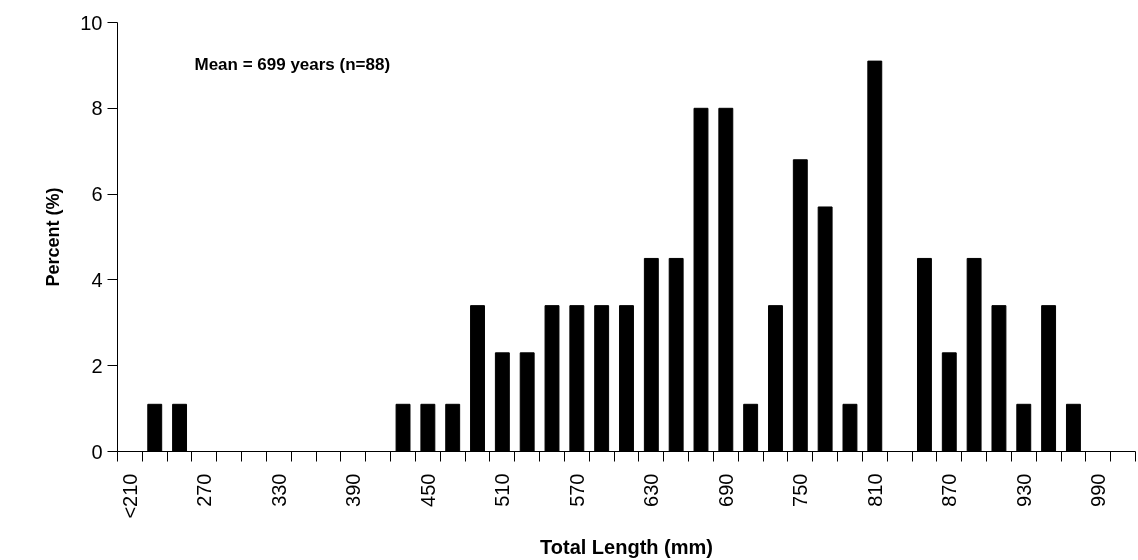  I want to click on y-tick-label: 10, so click(91, 22).